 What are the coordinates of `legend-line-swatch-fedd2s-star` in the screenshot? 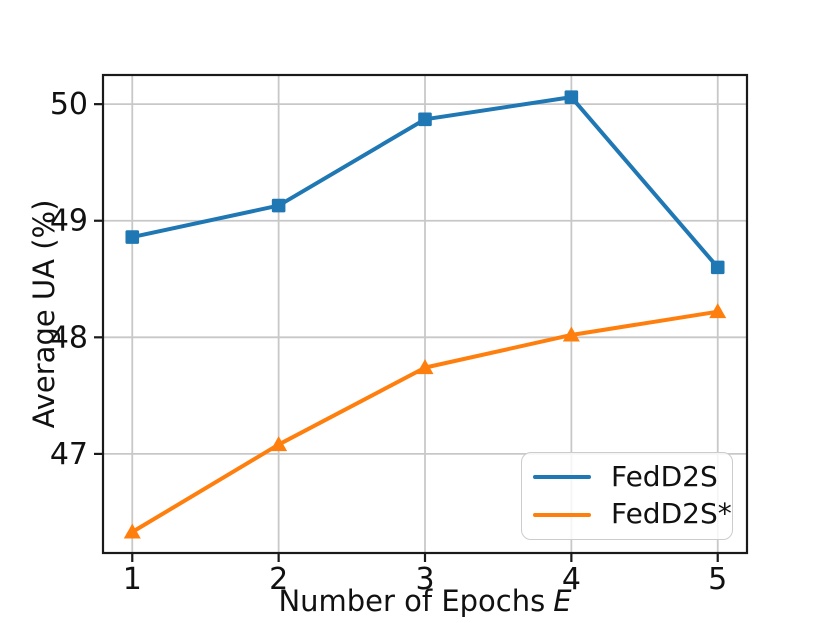 It's located at (562, 514).